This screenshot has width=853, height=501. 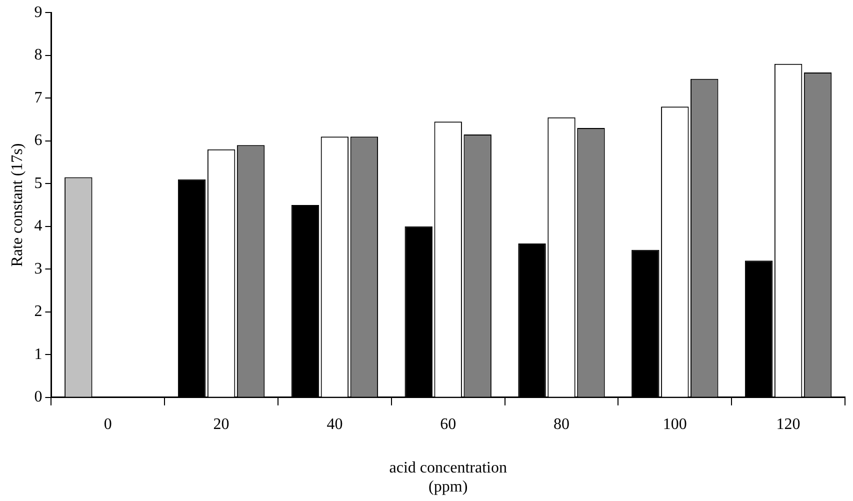 I want to click on x-axis-title: acid concentration (ppm), so click(x=448, y=477).